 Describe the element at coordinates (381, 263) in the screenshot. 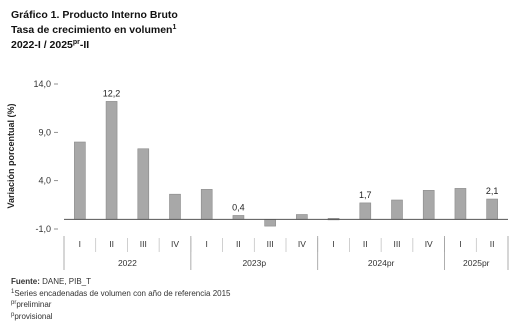

I see `year-group-label: 2024pr` at that location.